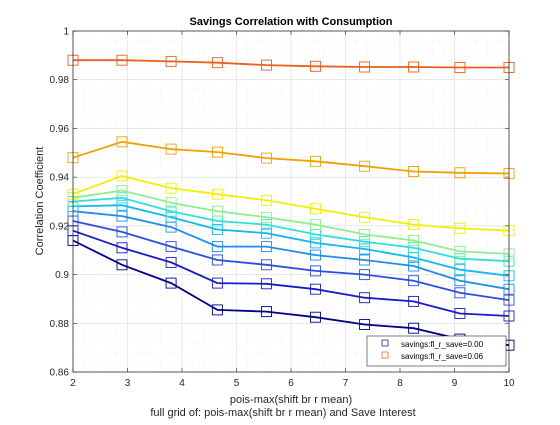 Image resolution: width=560 pixels, height=425 pixels. I want to click on x-axis-label: pois-max(shift br r mean), so click(291, 400).